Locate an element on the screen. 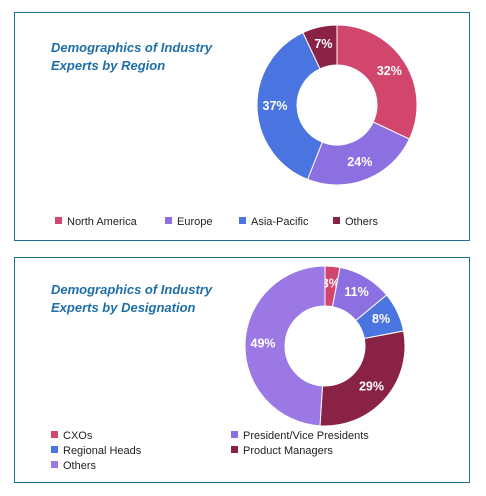 This screenshot has width=486, height=496. designation-label-others: 49% is located at coordinates (263, 343).